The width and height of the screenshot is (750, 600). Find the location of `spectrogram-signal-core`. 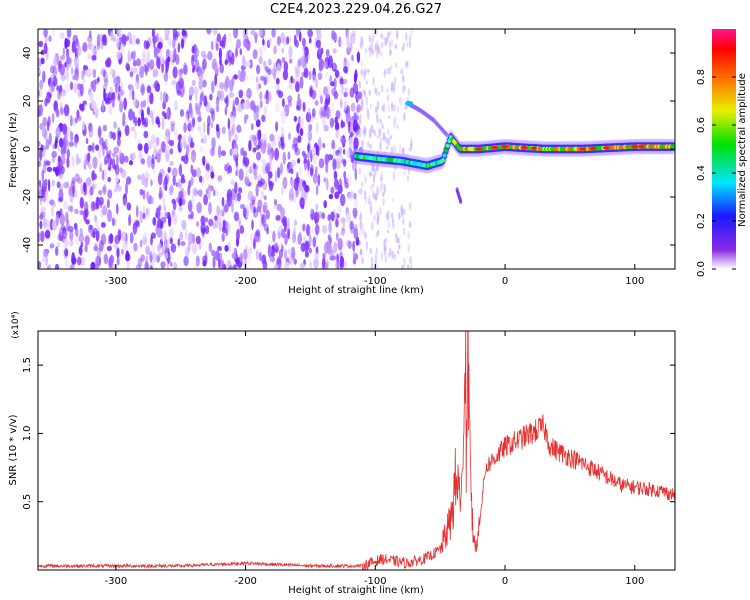

spectrogram-signal-core is located at coordinates (443, 160).